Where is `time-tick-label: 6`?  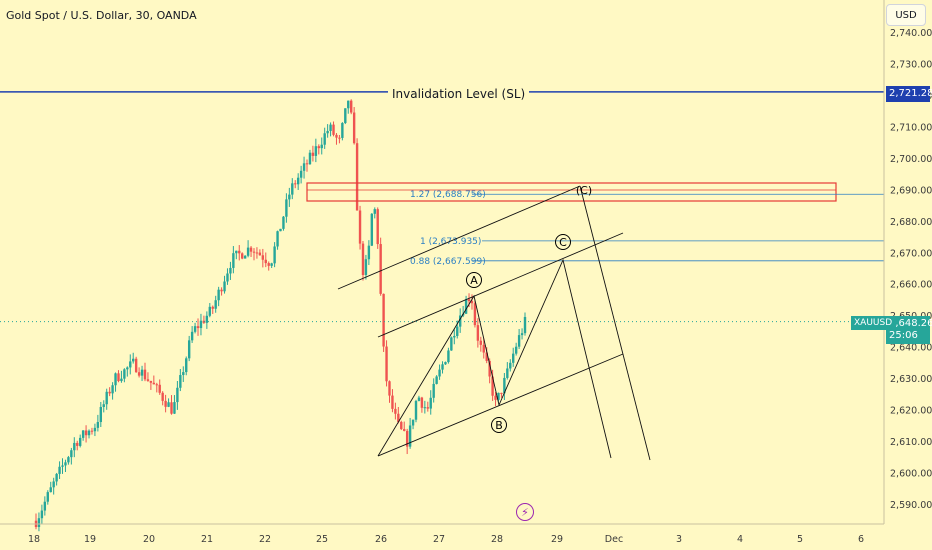 time-tick-label: 6 is located at coordinates (861, 539).